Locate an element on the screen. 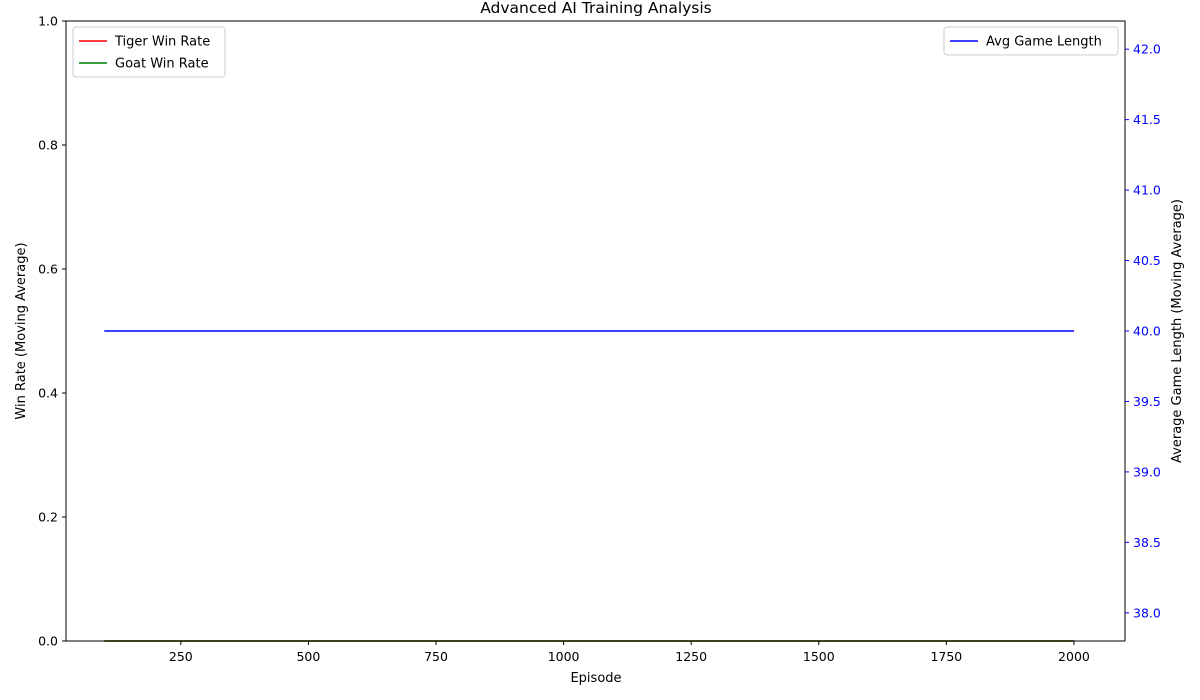  y-left-tick-label: 1.0 is located at coordinates (48, 21).